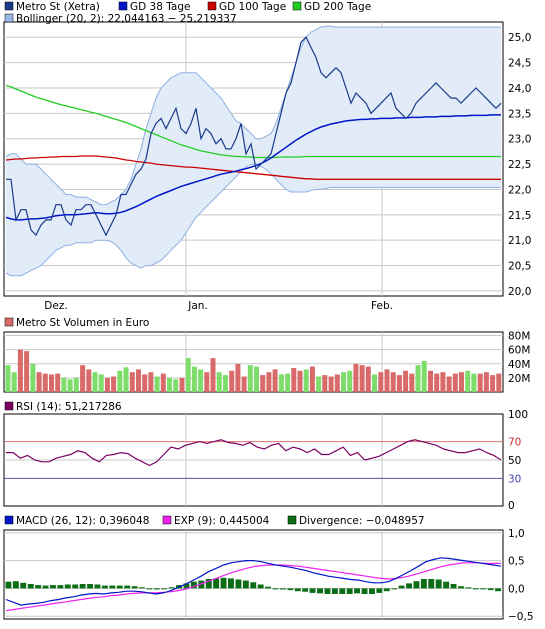 The width and height of the screenshot is (545, 629). What do you see at coordinates (521, 617) in the screenshot?
I see `macd-y-tick: −0,5` at bounding box center [521, 617].